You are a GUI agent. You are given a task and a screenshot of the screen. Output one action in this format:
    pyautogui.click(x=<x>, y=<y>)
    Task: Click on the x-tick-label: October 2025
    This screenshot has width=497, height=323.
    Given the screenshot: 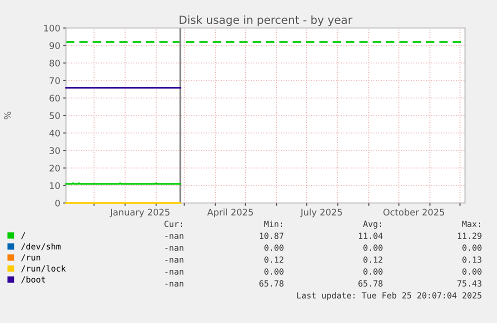 What is the action you would take?
    pyautogui.click(x=413, y=212)
    